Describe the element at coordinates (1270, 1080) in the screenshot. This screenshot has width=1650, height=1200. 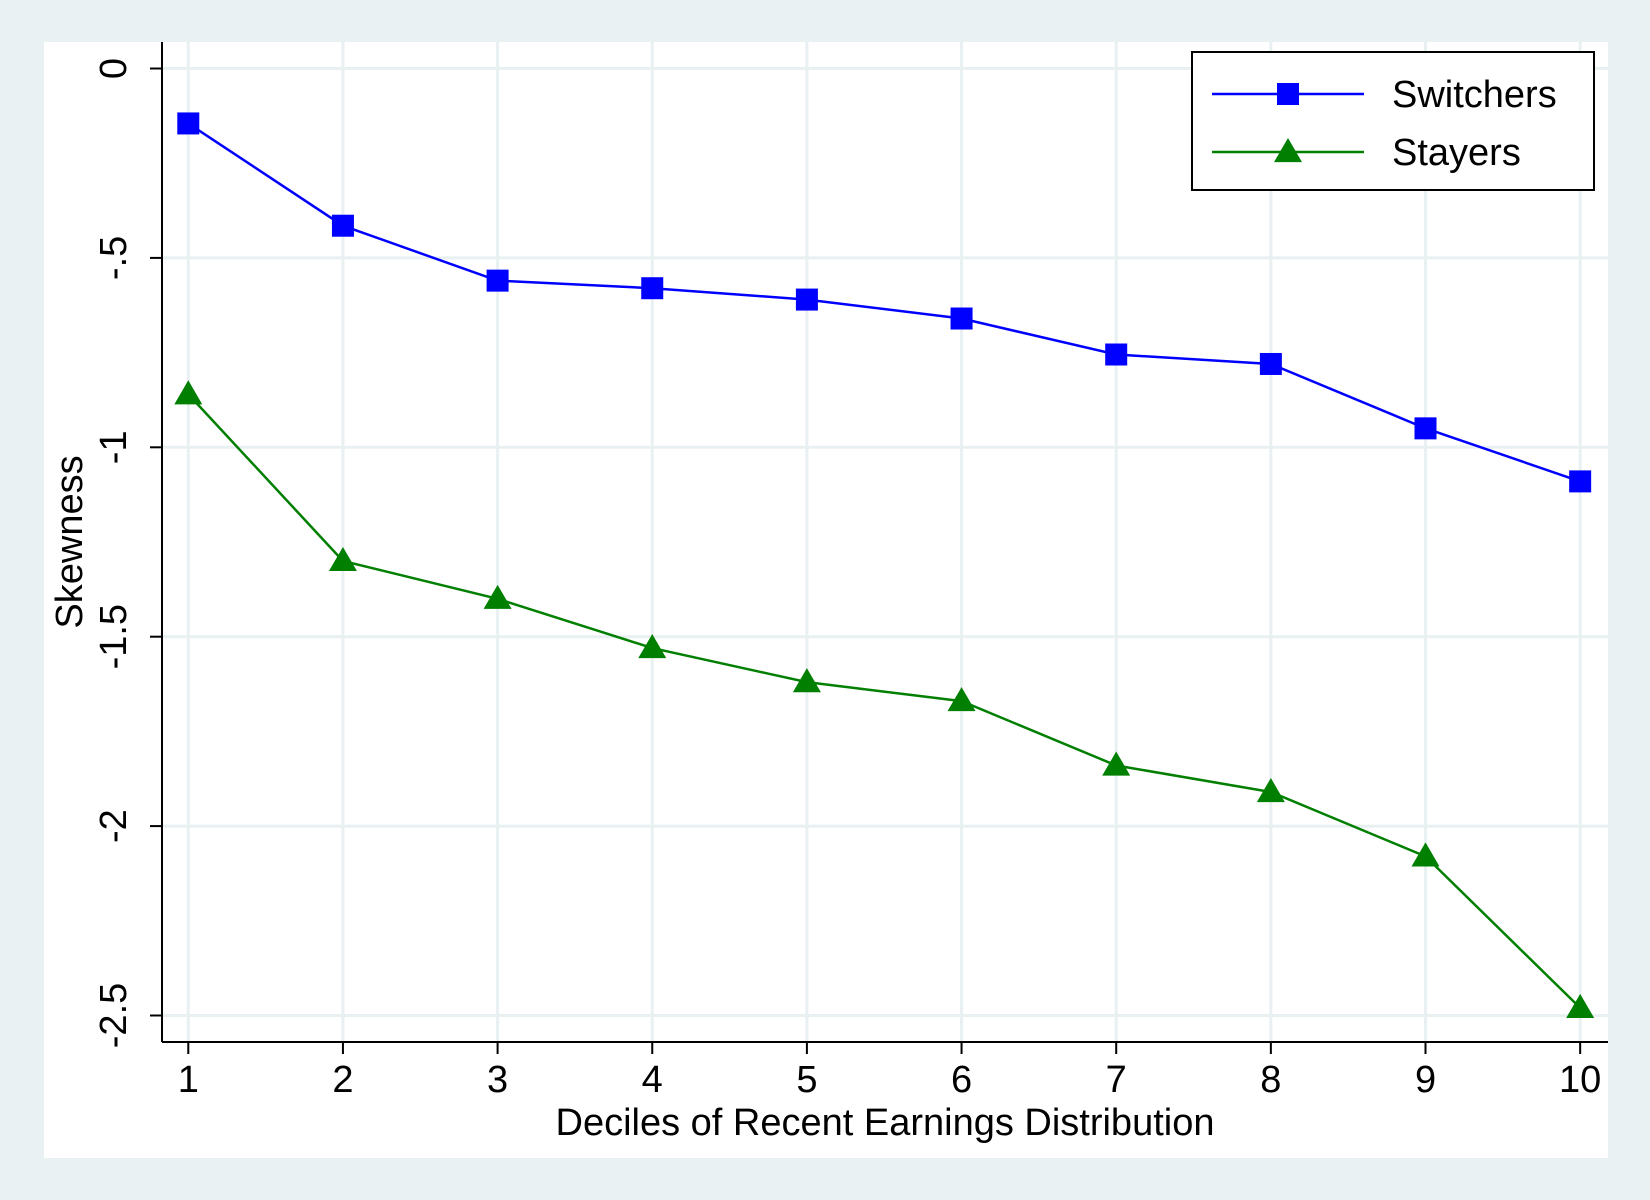
I see `x-tick-label: 8` at that location.